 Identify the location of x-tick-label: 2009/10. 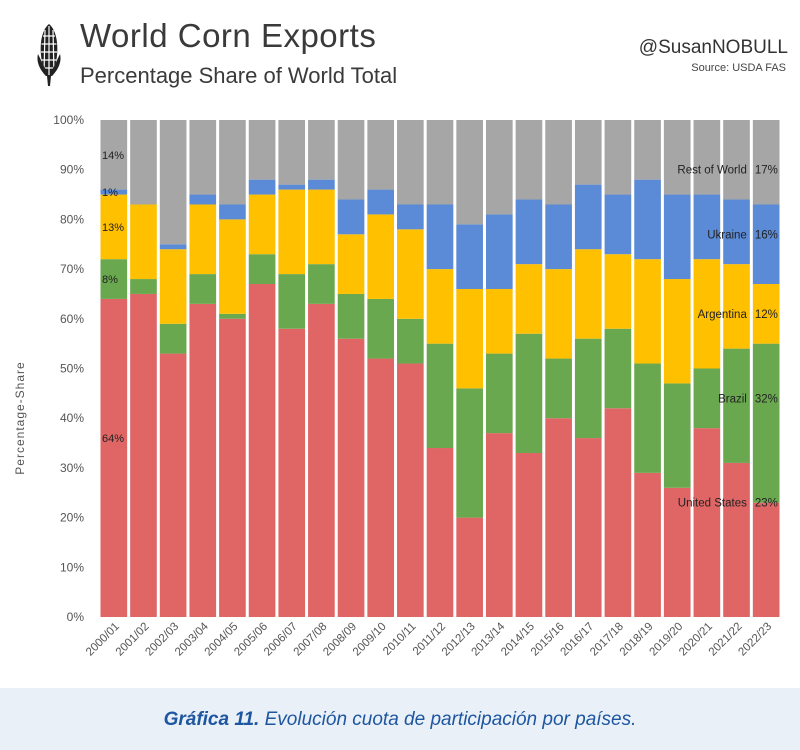
(370, 640).